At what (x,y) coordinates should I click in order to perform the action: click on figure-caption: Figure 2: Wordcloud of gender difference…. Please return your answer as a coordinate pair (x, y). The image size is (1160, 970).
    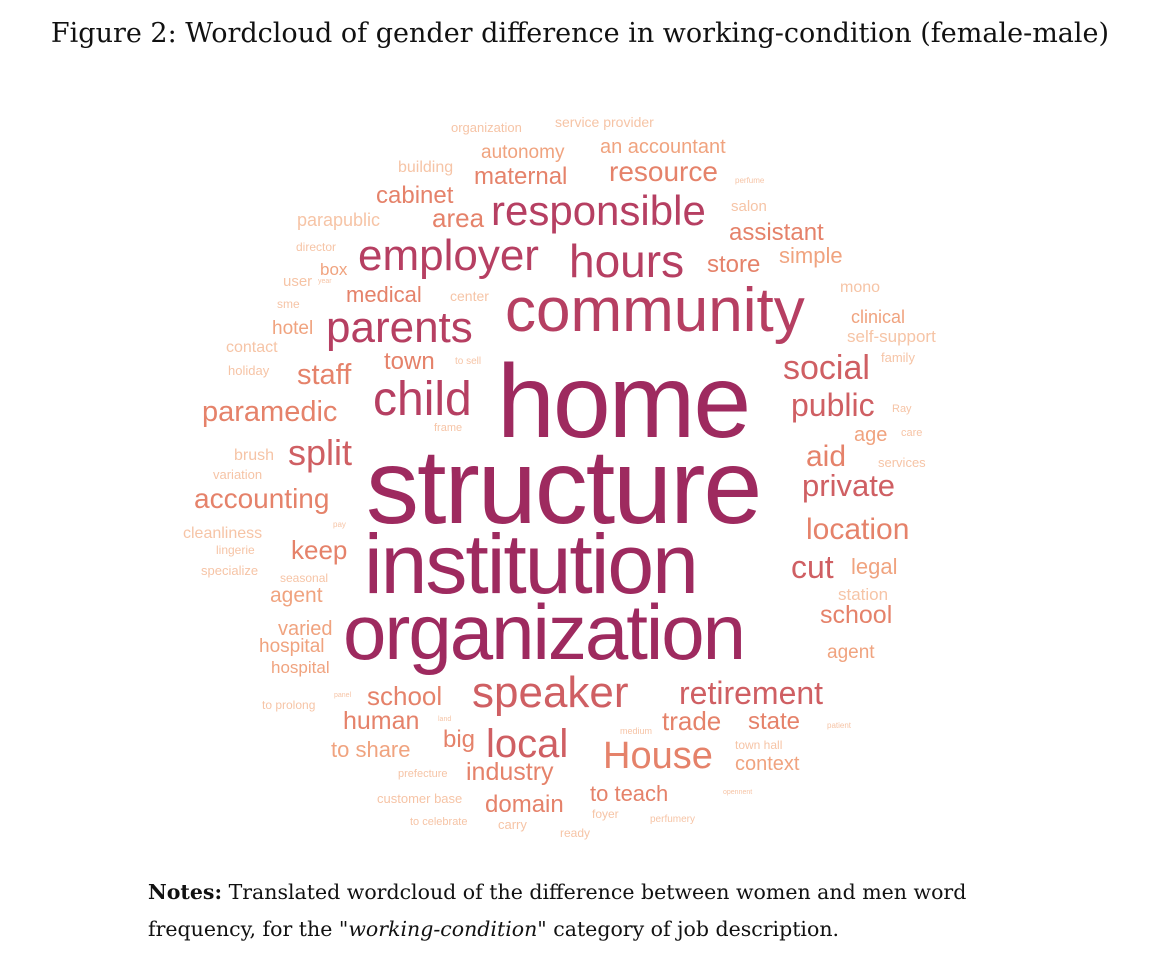
    Looking at the image, I should click on (580, 33).